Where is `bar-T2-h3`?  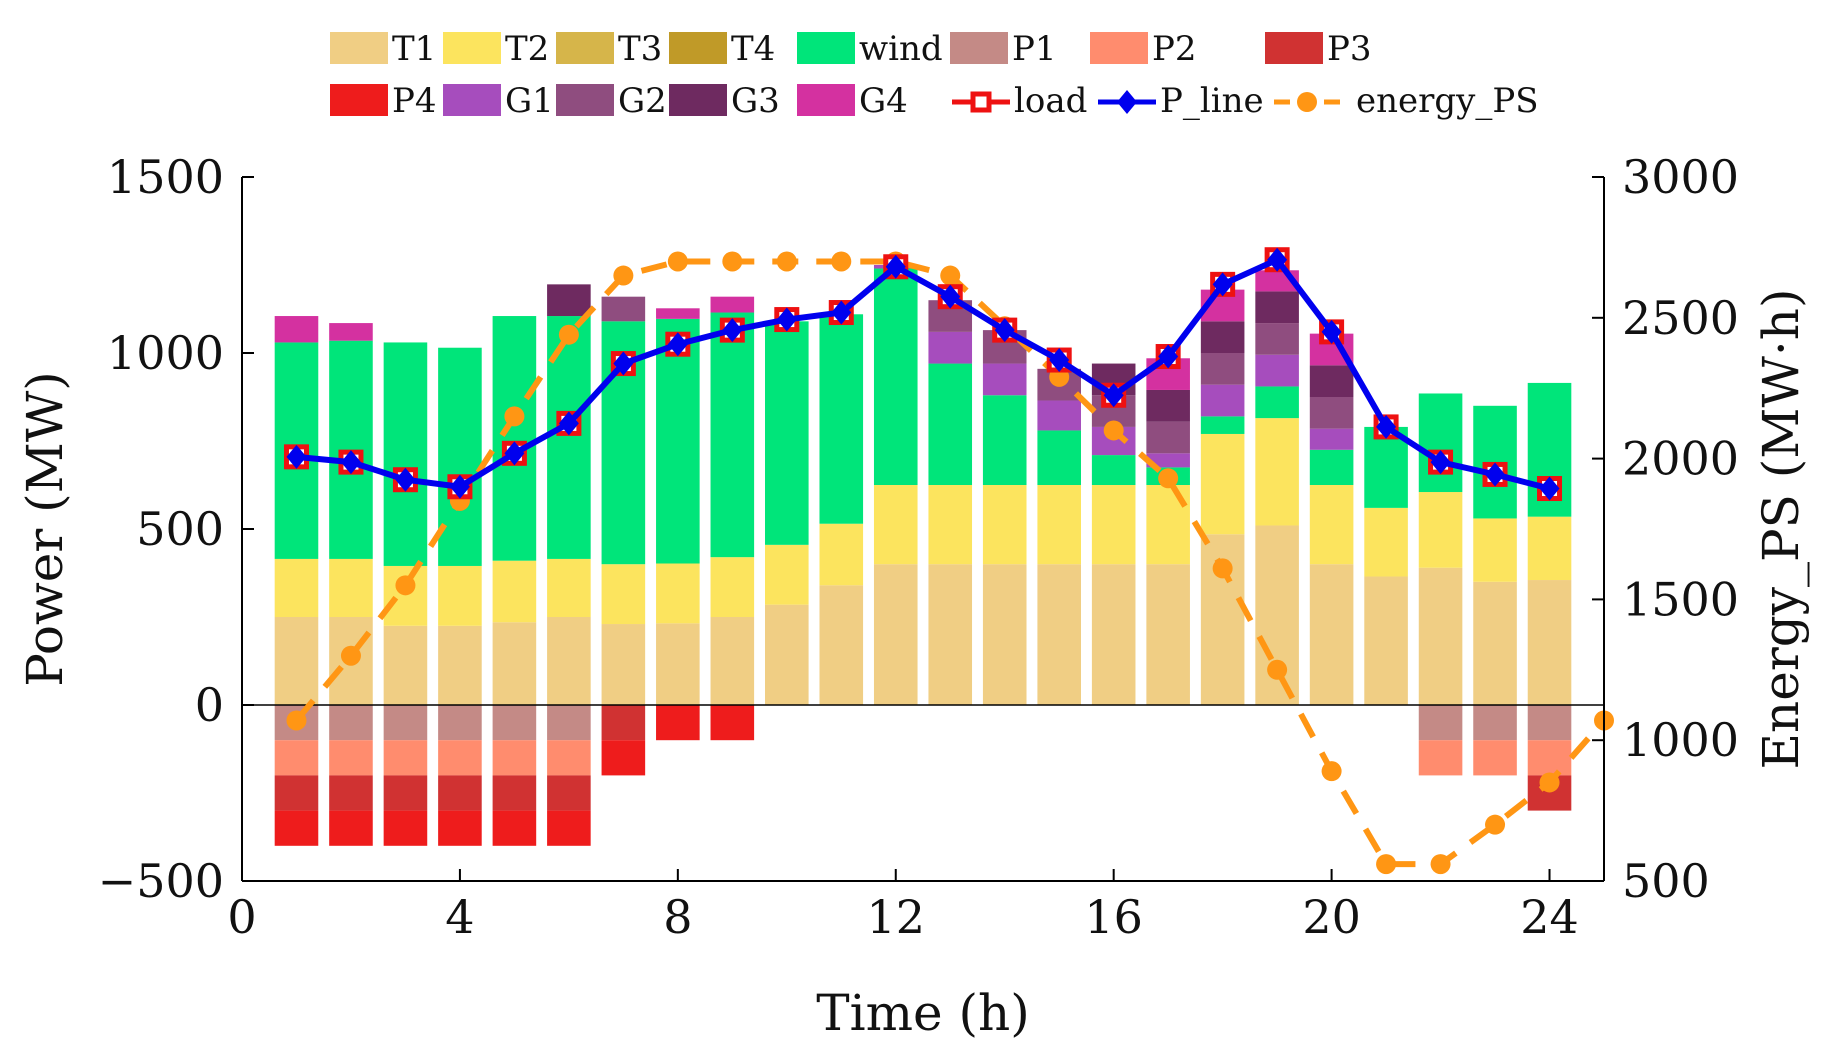
bar-T2-h3 is located at coordinates (405, 595).